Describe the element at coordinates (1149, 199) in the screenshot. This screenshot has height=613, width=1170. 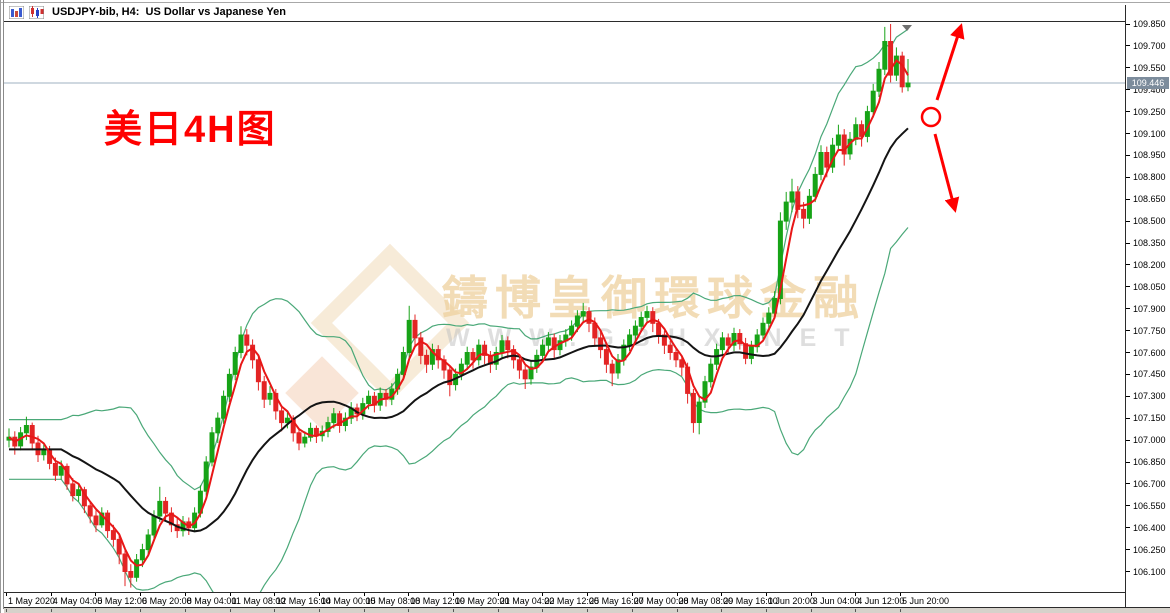
I see `price-tick-label: 108.650` at that location.